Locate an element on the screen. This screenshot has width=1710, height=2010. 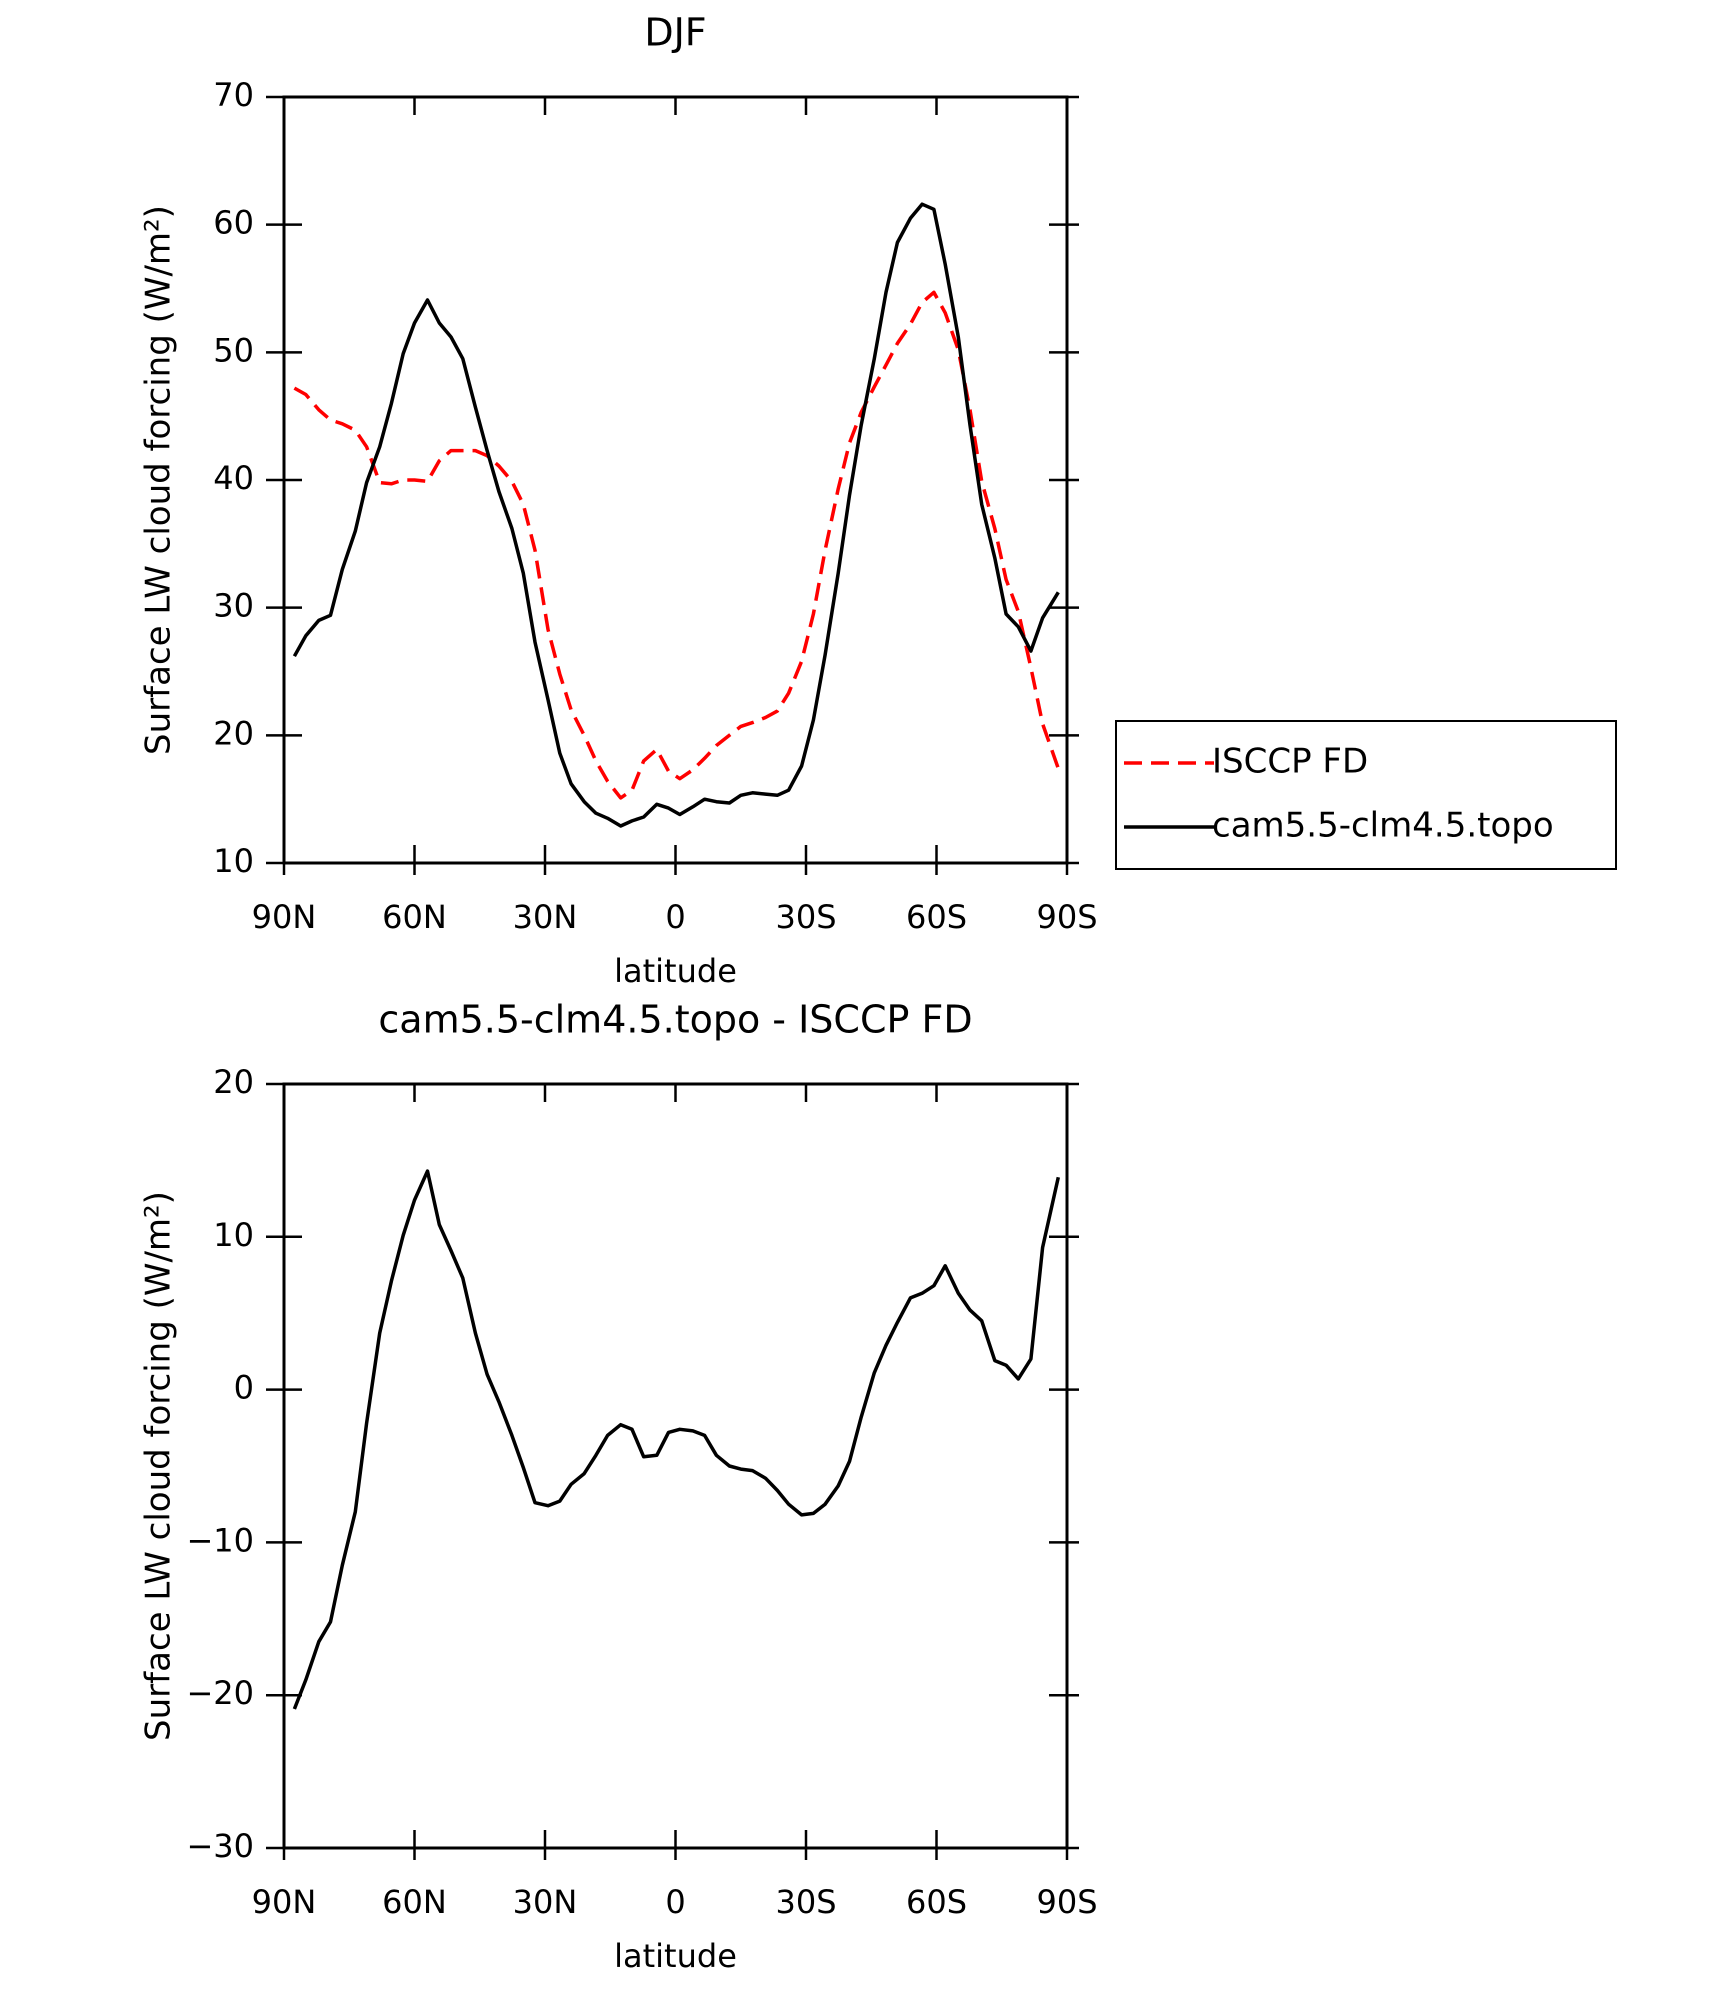
y-tick-label: −10 is located at coordinates (220, 1540).